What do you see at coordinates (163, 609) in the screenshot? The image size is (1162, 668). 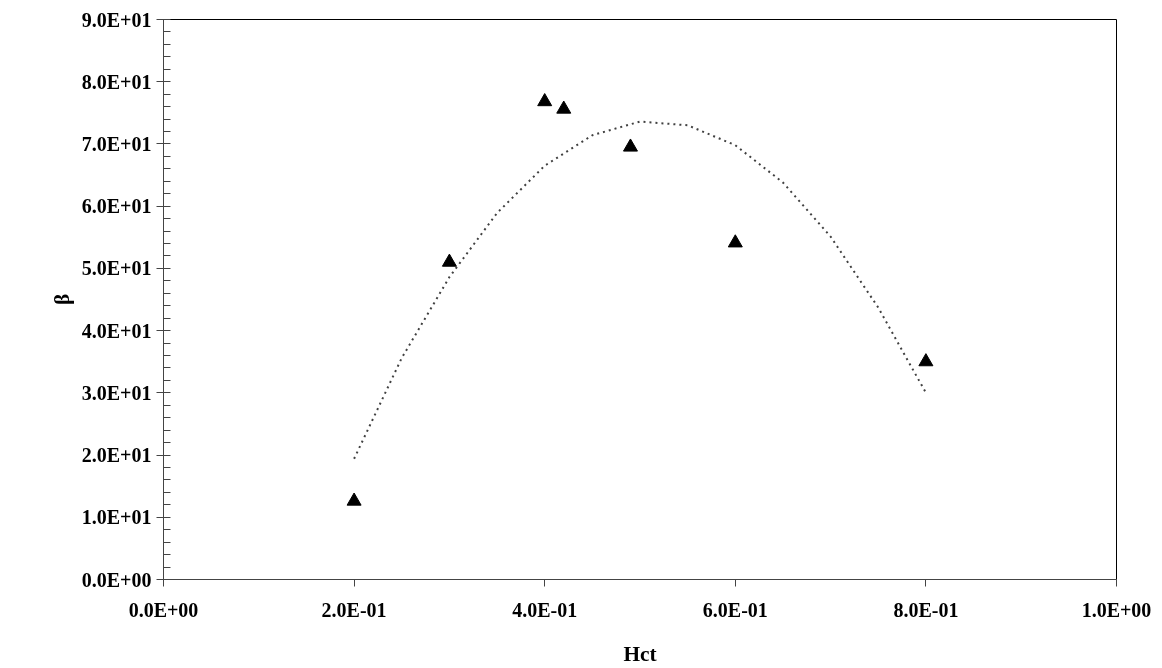 I see `x-tick-label: 0.0E+00` at bounding box center [163, 609].